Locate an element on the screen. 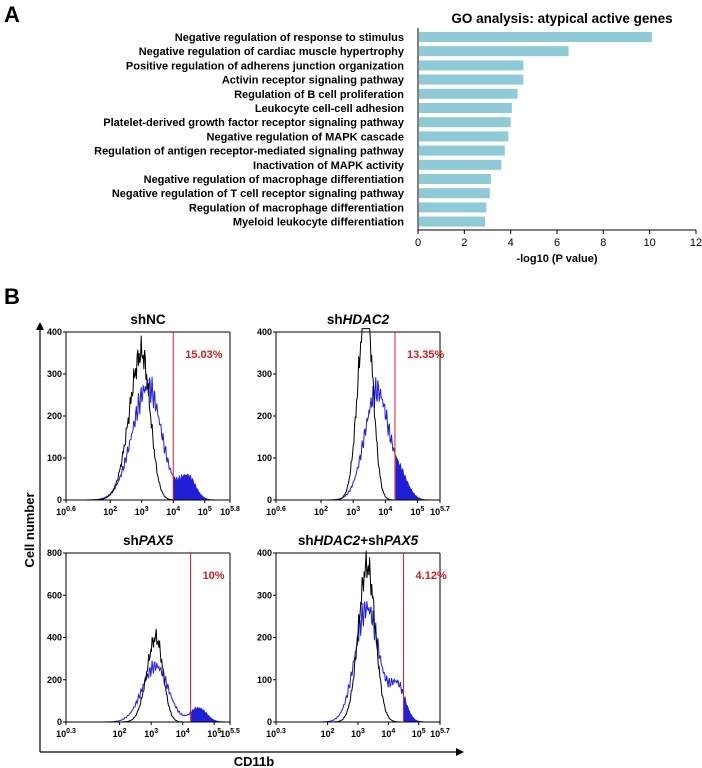  panel-title: shPAX5 is located at coordinates (148, 540).